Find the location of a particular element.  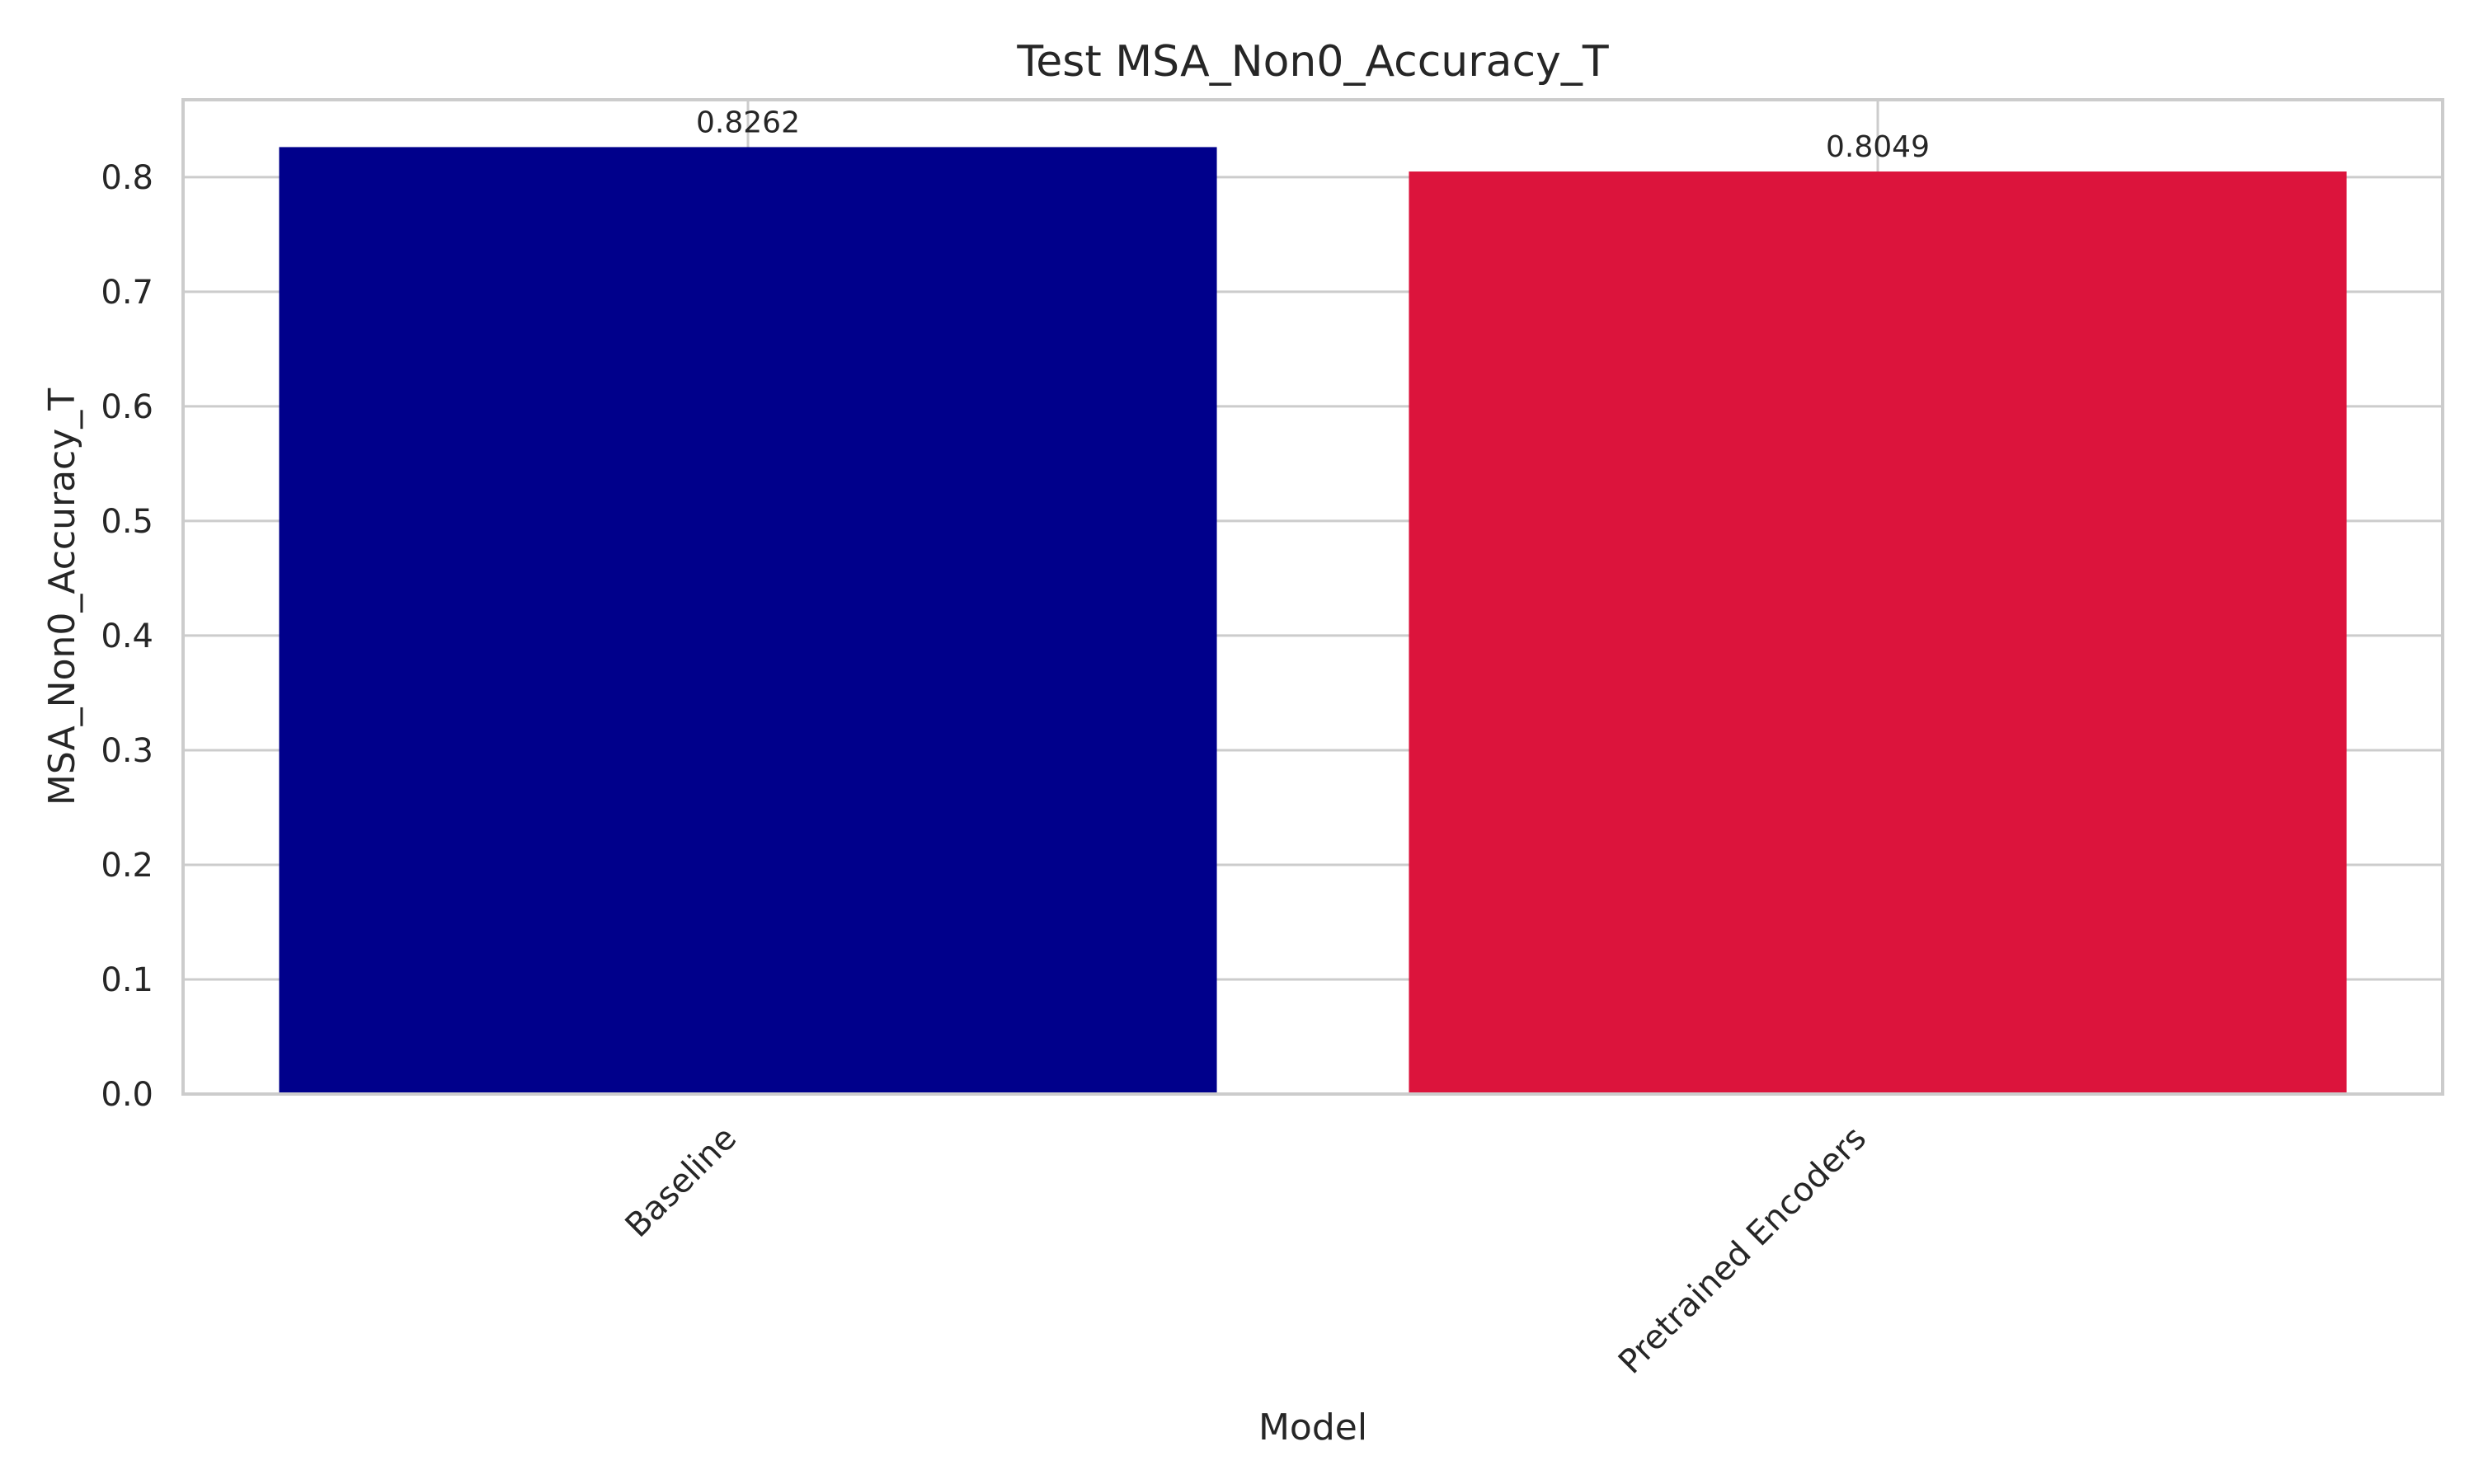

chart-title: Test MSA_Non0_Accuracy_T is located at coordinates (1312, 62).